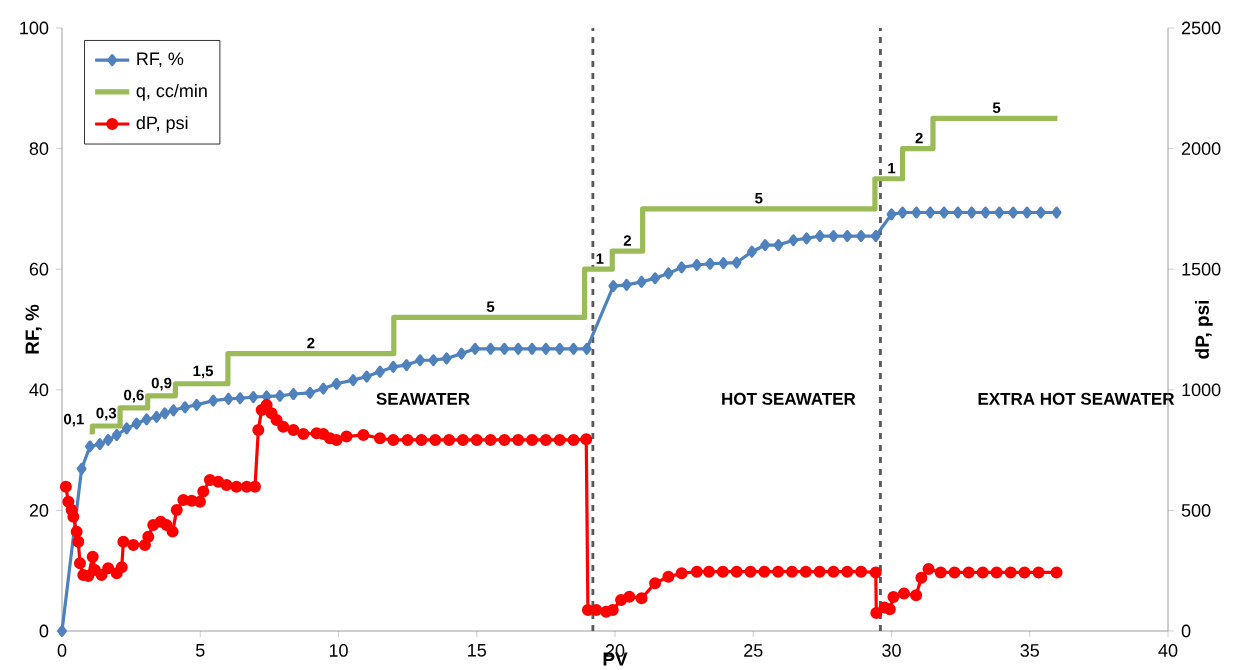 This screenshot has width=1238, height=670. What do you see at coordinates (1076, 398) in the screenshot?
I see `annotation: EXTRA HOT SEAWATER` at bounding box center [1076, 398].